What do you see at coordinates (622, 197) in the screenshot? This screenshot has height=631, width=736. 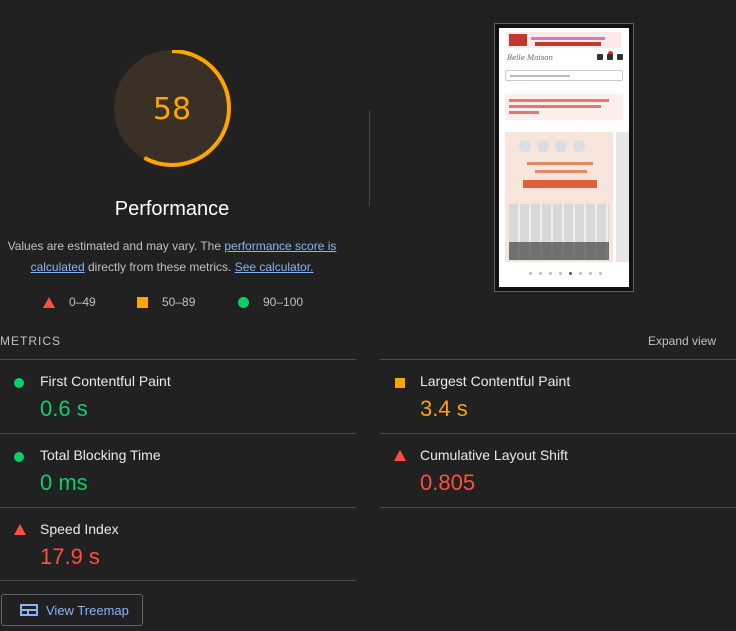 I see `next-slide` at bounding box center [622, 197].